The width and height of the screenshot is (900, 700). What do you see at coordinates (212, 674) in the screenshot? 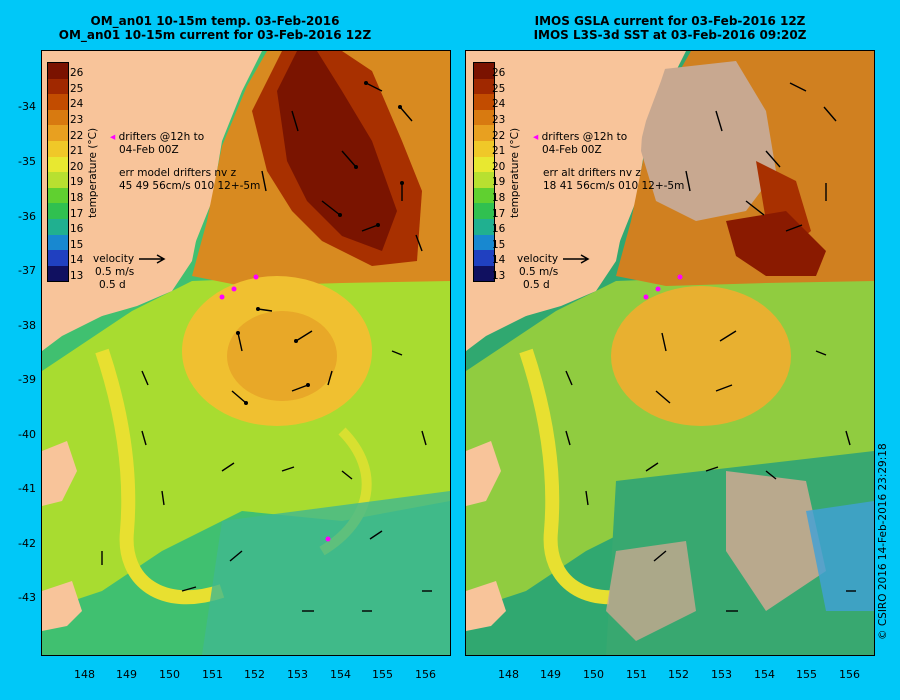
I see `x-tick: 151` at bounding box center [212, 674].